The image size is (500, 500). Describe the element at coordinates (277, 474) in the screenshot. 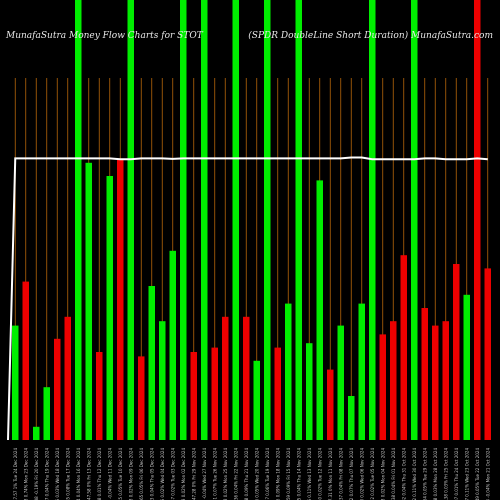

I see `x-tick-label: 47.46 0.09% Mon 18 Nov 2024` at that location.